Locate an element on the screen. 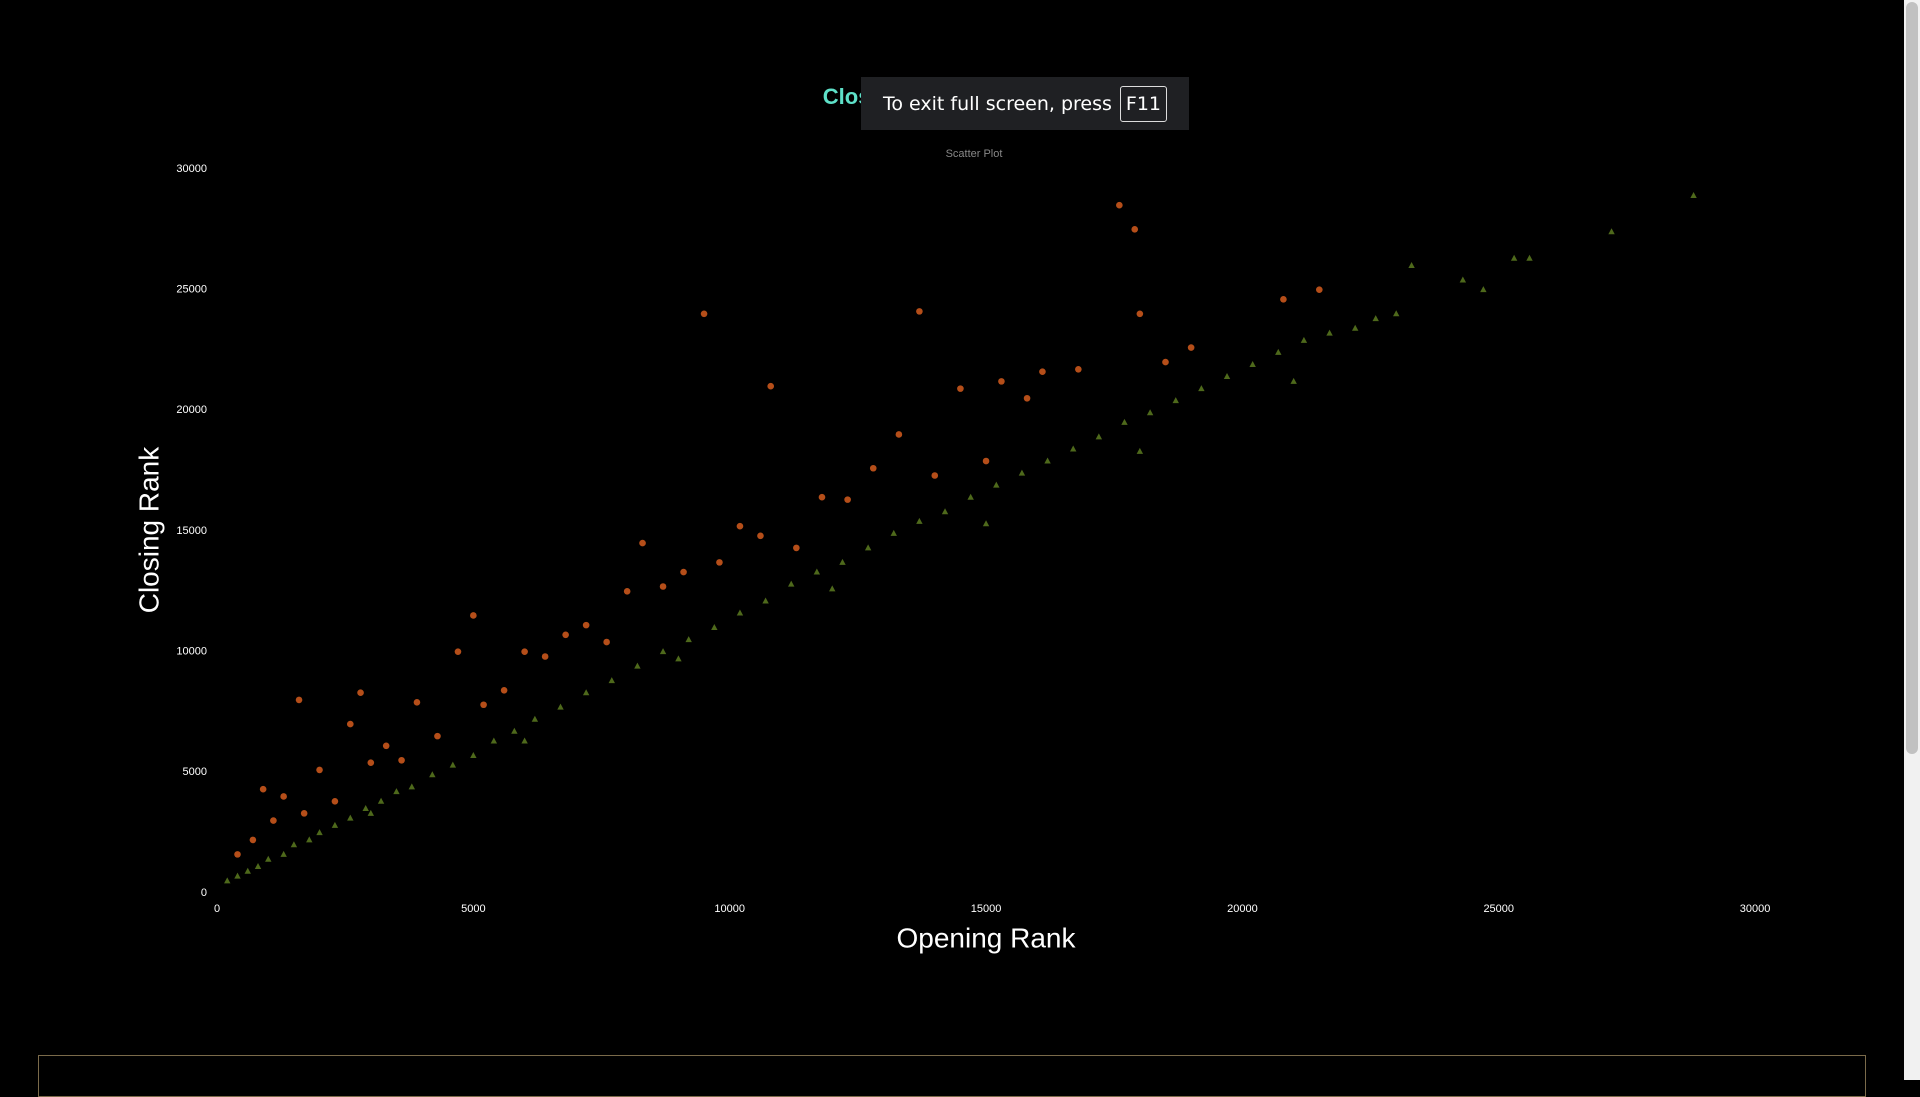 This screenshot has height=1097, width=1920. x-tick-label: 25000 is located at coordinates (1498, 909).